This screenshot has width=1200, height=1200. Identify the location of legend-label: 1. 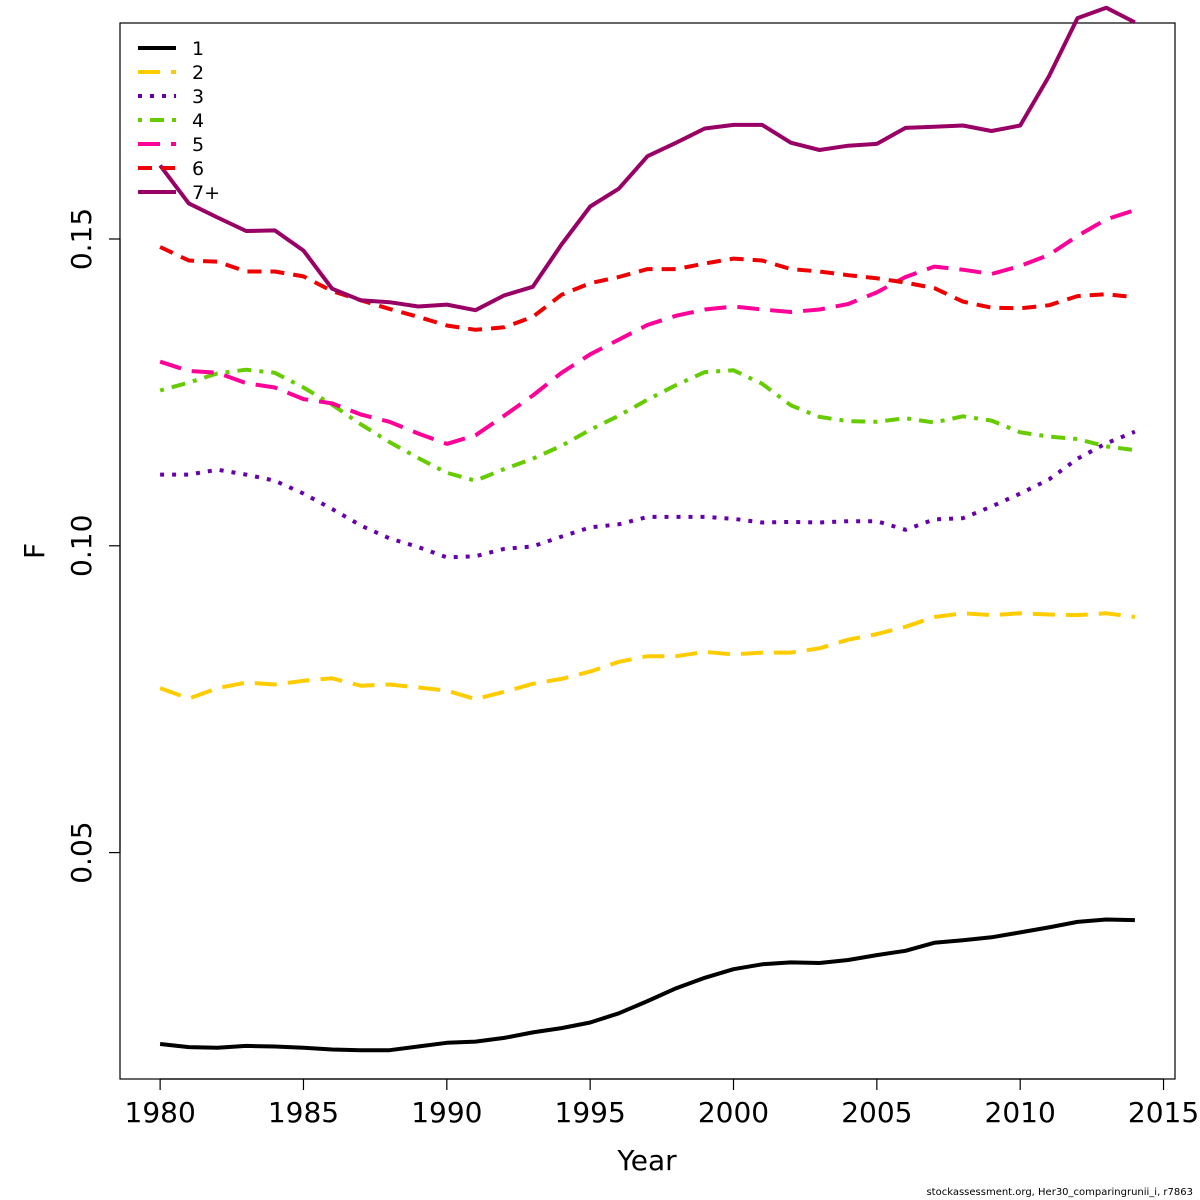
(198, 49).